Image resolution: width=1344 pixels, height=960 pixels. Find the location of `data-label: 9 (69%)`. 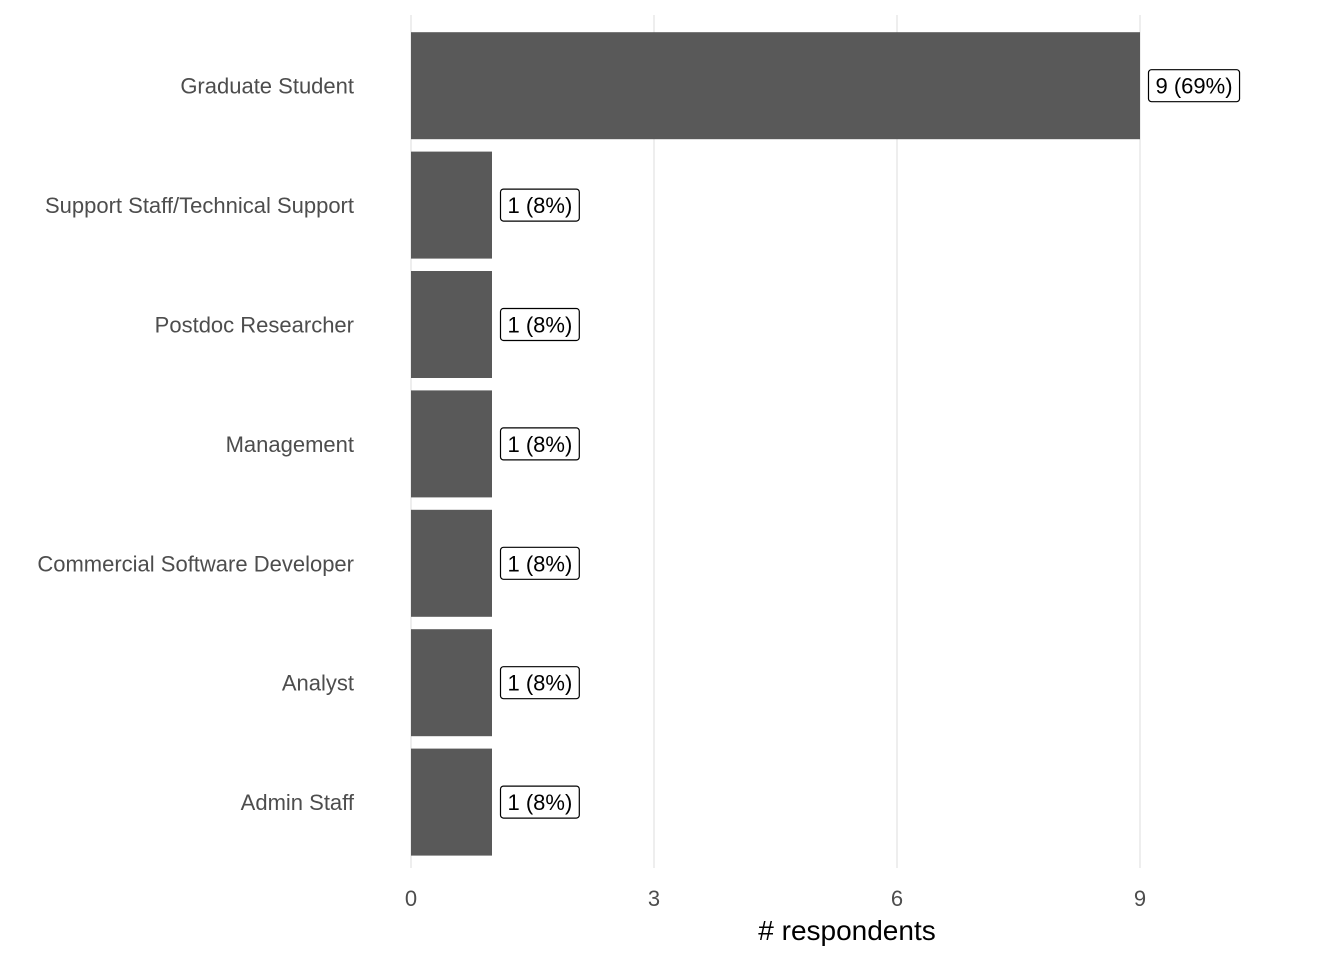

data-label: 9 (69%) is located at coordinates (1194, 86).